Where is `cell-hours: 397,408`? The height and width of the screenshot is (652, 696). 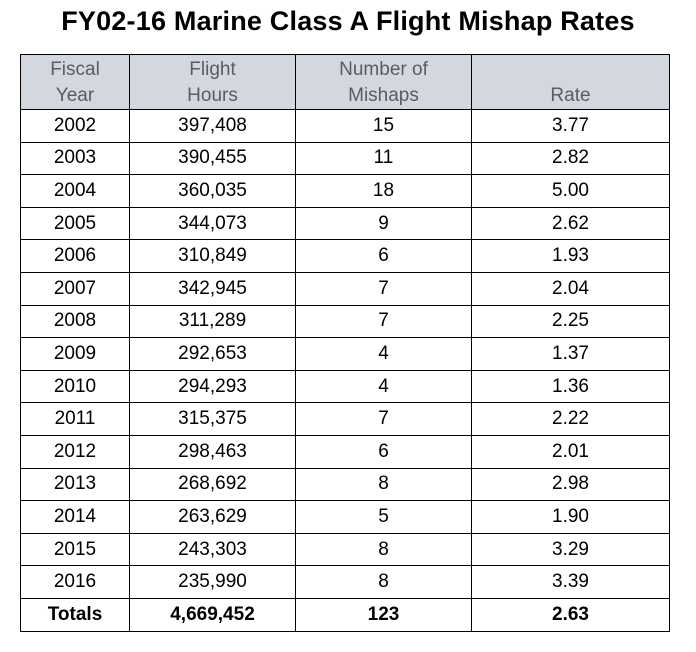 cell-hours: 397,408 is located at coordinates (212, 126).